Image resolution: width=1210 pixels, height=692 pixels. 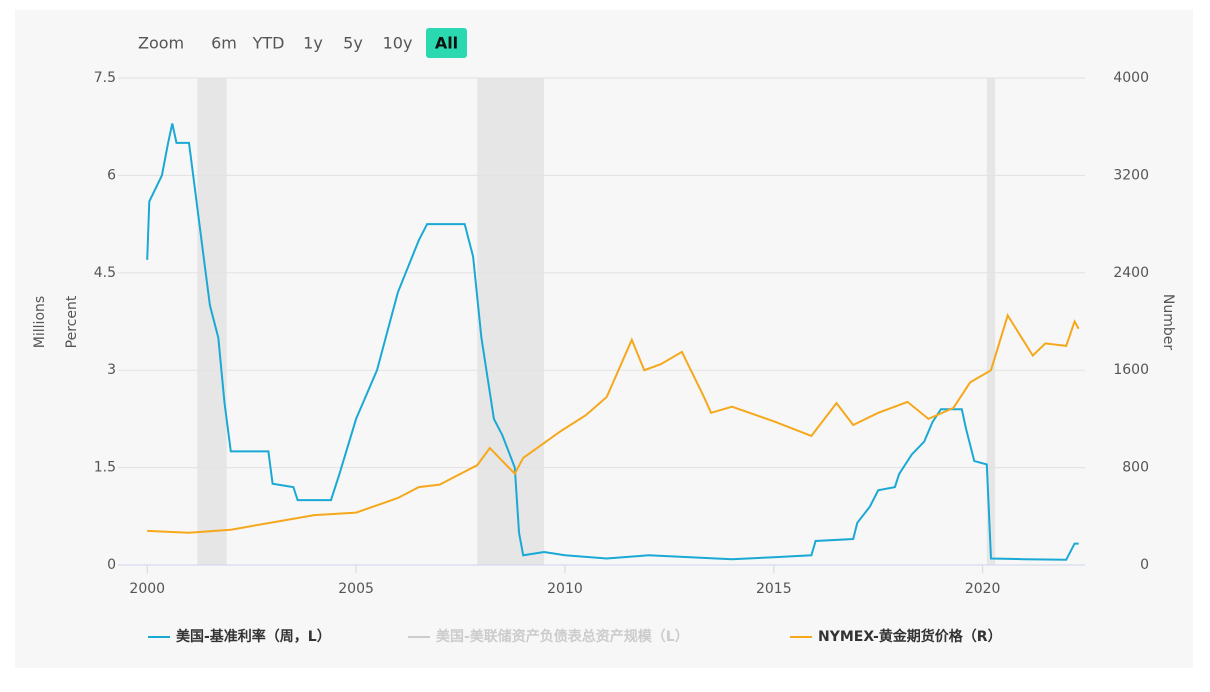 I want to click on range-button: 1y, so click(x=313, y=43).